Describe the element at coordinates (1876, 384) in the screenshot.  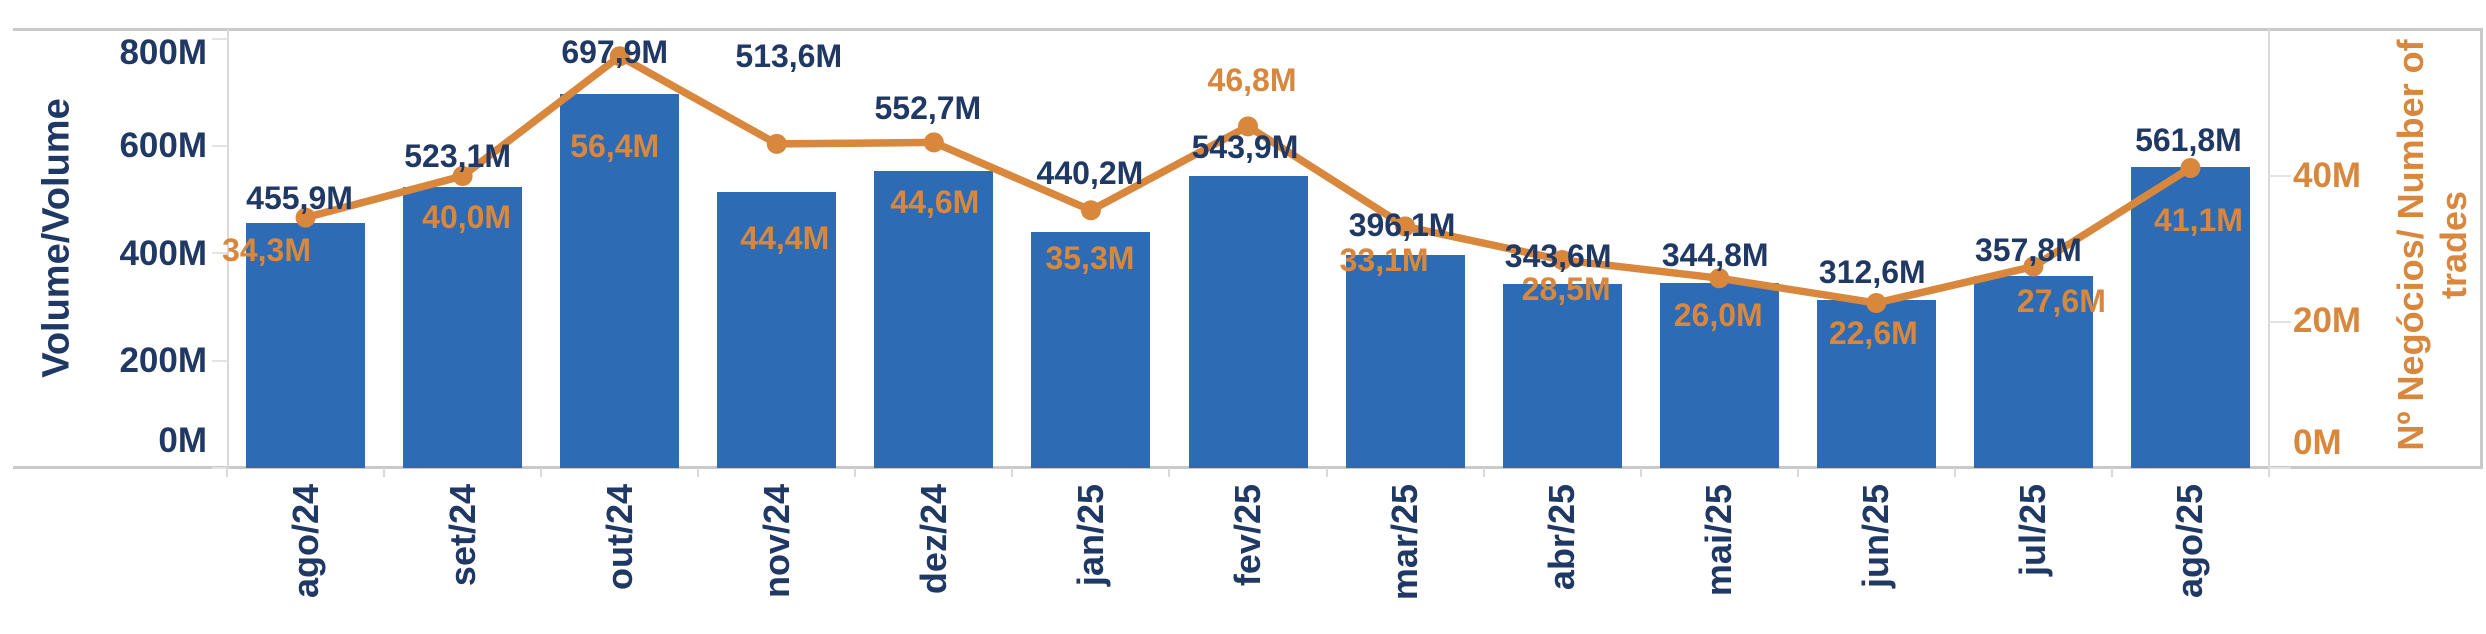
I see `volume-bar-jun/25` at that location.